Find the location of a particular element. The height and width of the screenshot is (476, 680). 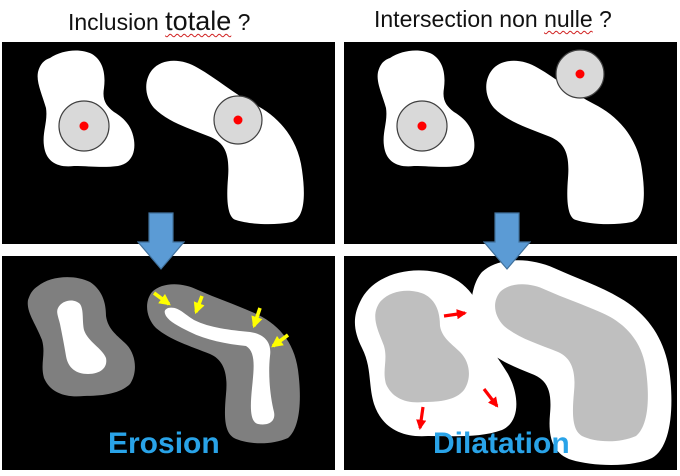

title-total-inclusion: Inclusion totale ? is located at coordinates (159, 21).